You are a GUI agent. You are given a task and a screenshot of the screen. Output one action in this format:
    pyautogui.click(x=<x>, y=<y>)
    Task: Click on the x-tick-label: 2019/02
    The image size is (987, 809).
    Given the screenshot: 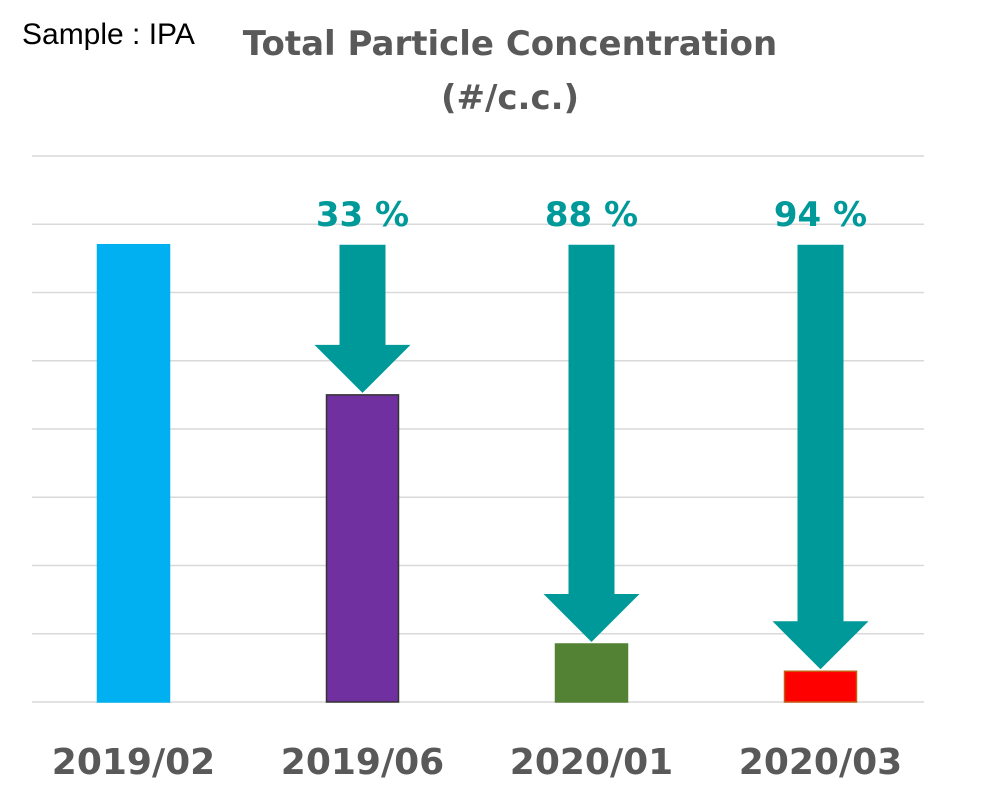 What is the action you would take?
    pyautogui.click(x=133, y=762)
    